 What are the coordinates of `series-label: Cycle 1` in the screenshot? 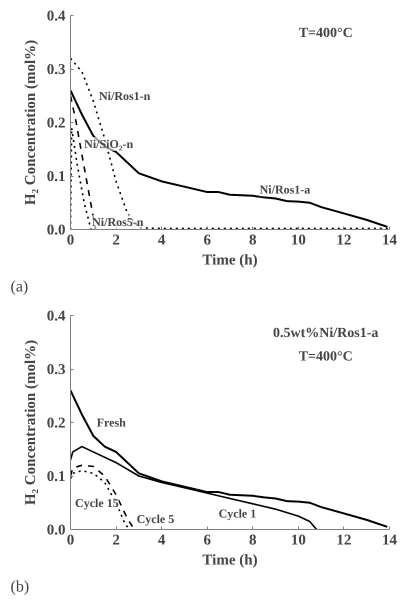 It's located at (237, 513).